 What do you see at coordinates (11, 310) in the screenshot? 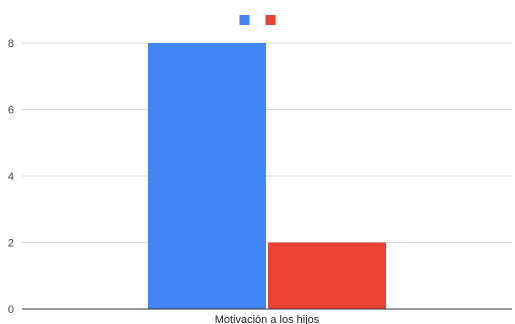
I see `y-tick-label: 0` at bounding box center [11, 310].